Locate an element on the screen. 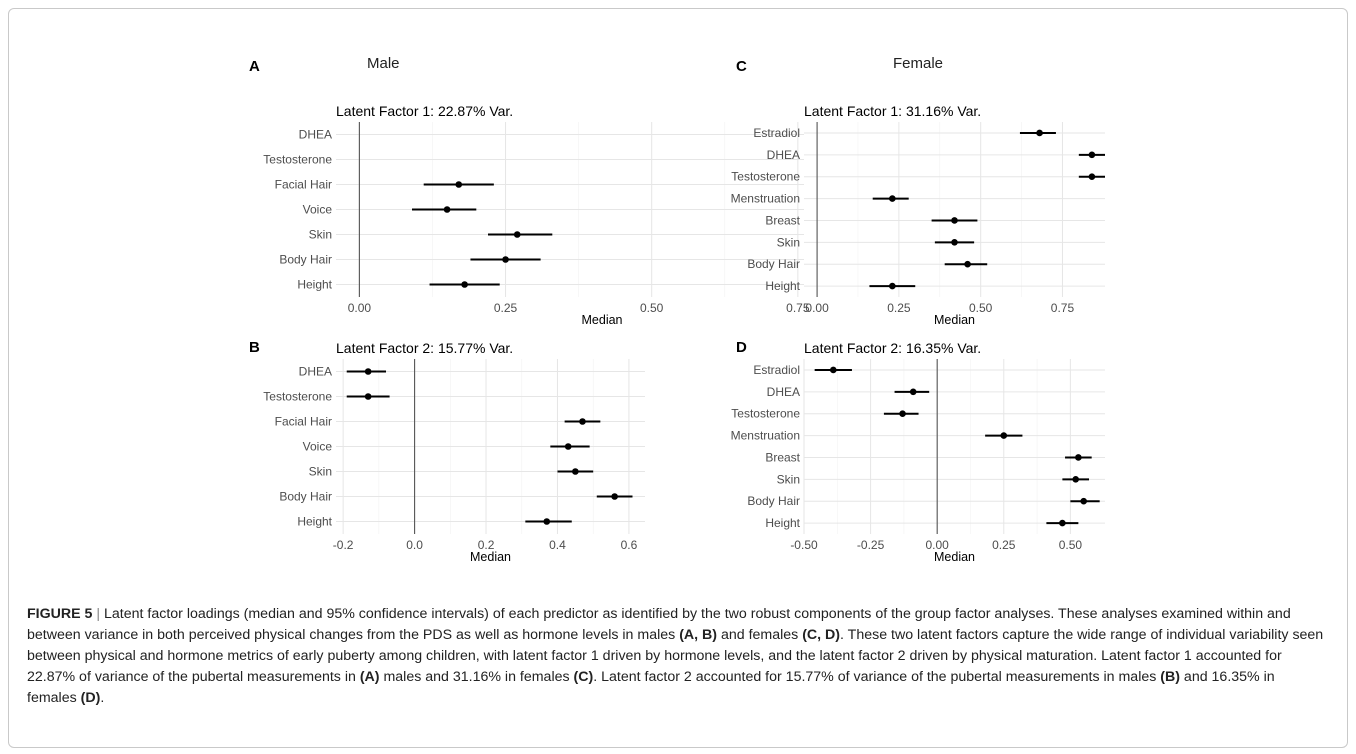  category-label-a: Voice is located at coordinates (318, 210).